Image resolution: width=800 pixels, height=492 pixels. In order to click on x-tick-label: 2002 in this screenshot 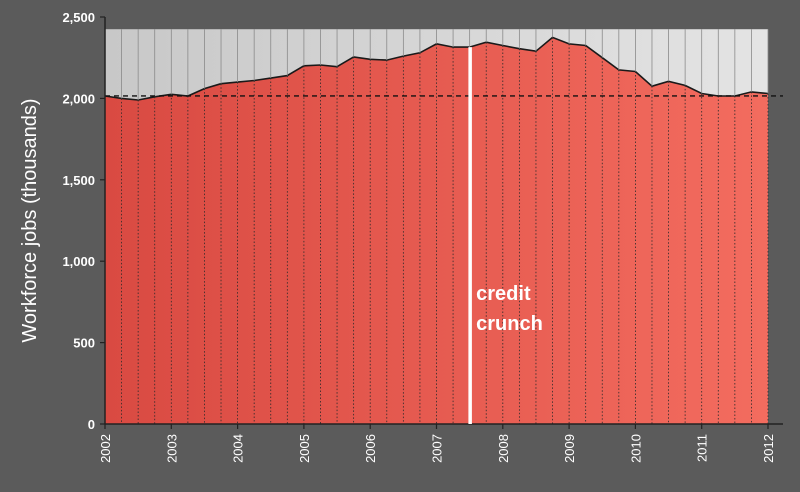, I will do `click(105, 448)`.